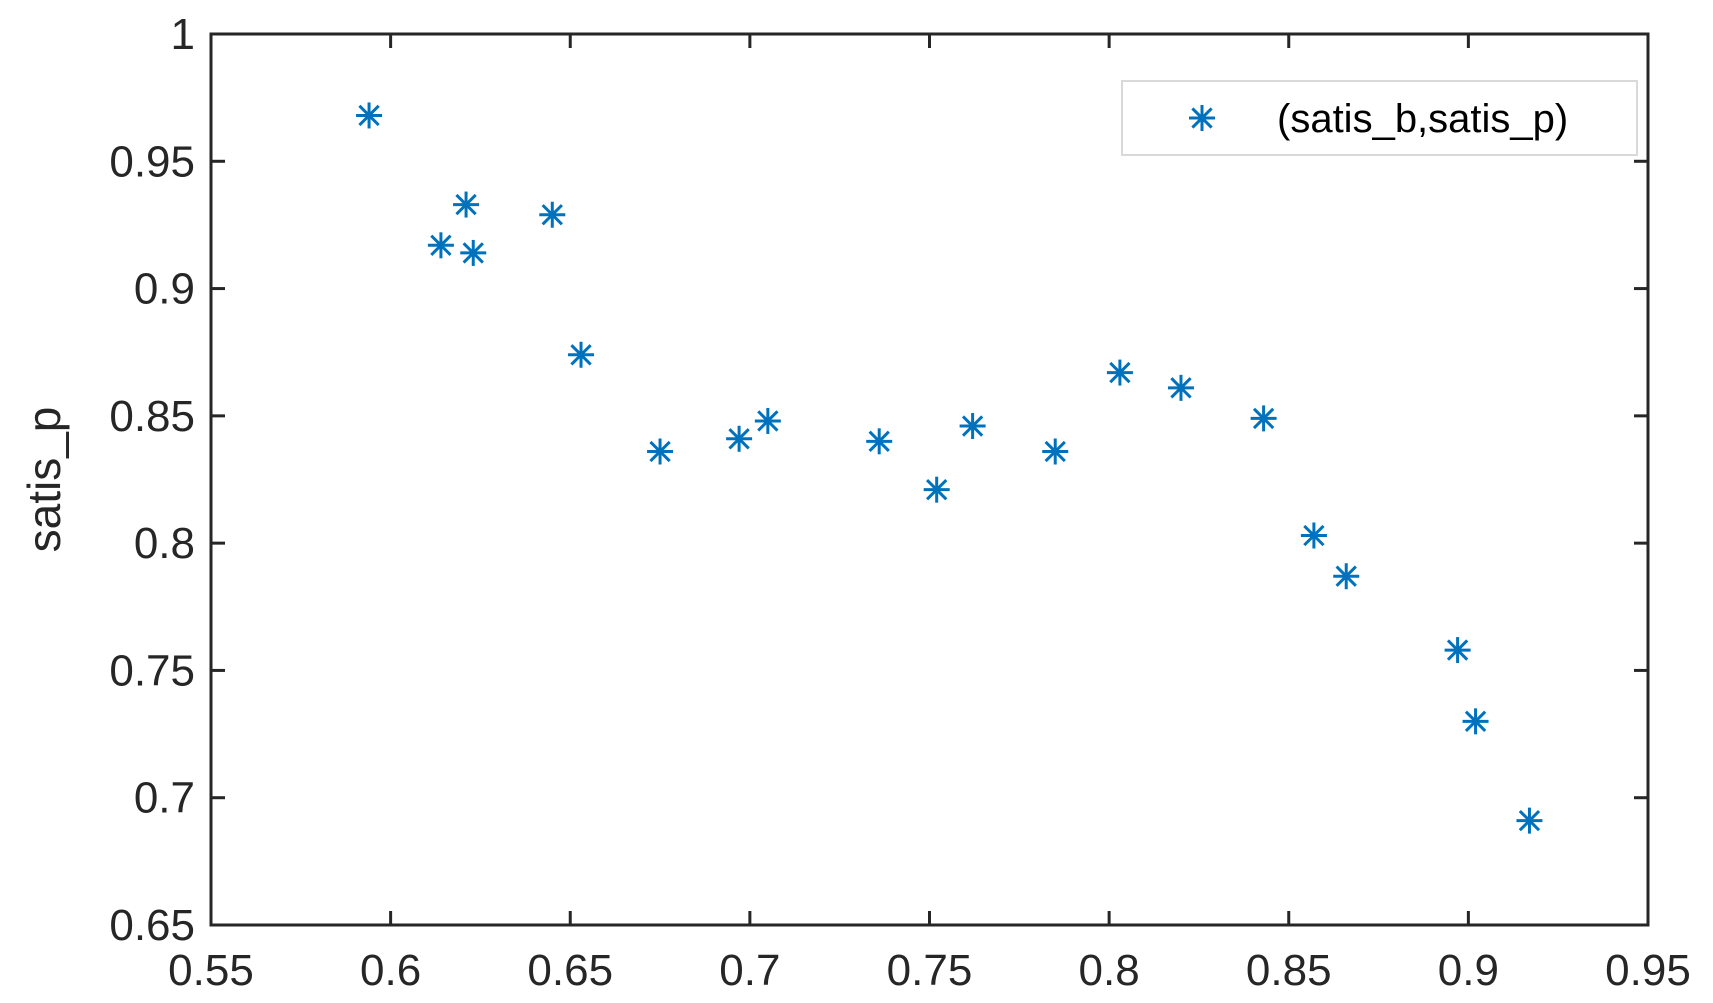  What do you see at coordinates (570, 970) in the screenshot?
I see `x-tick-label: 0.65` at bounding box center [570, 970].